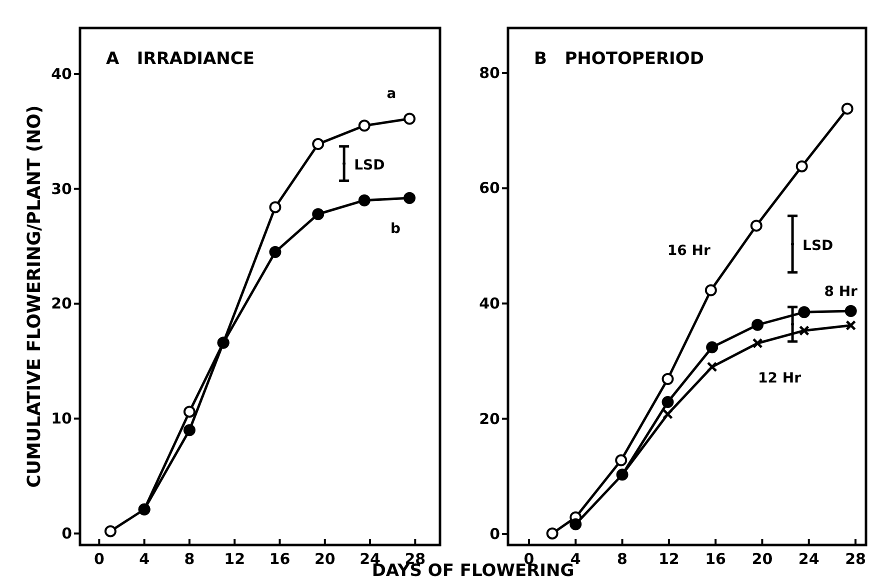  Describe the element at coordinates (619, 59) in the screenshot. I see `text: B PHOTOPERIOD` at that location.